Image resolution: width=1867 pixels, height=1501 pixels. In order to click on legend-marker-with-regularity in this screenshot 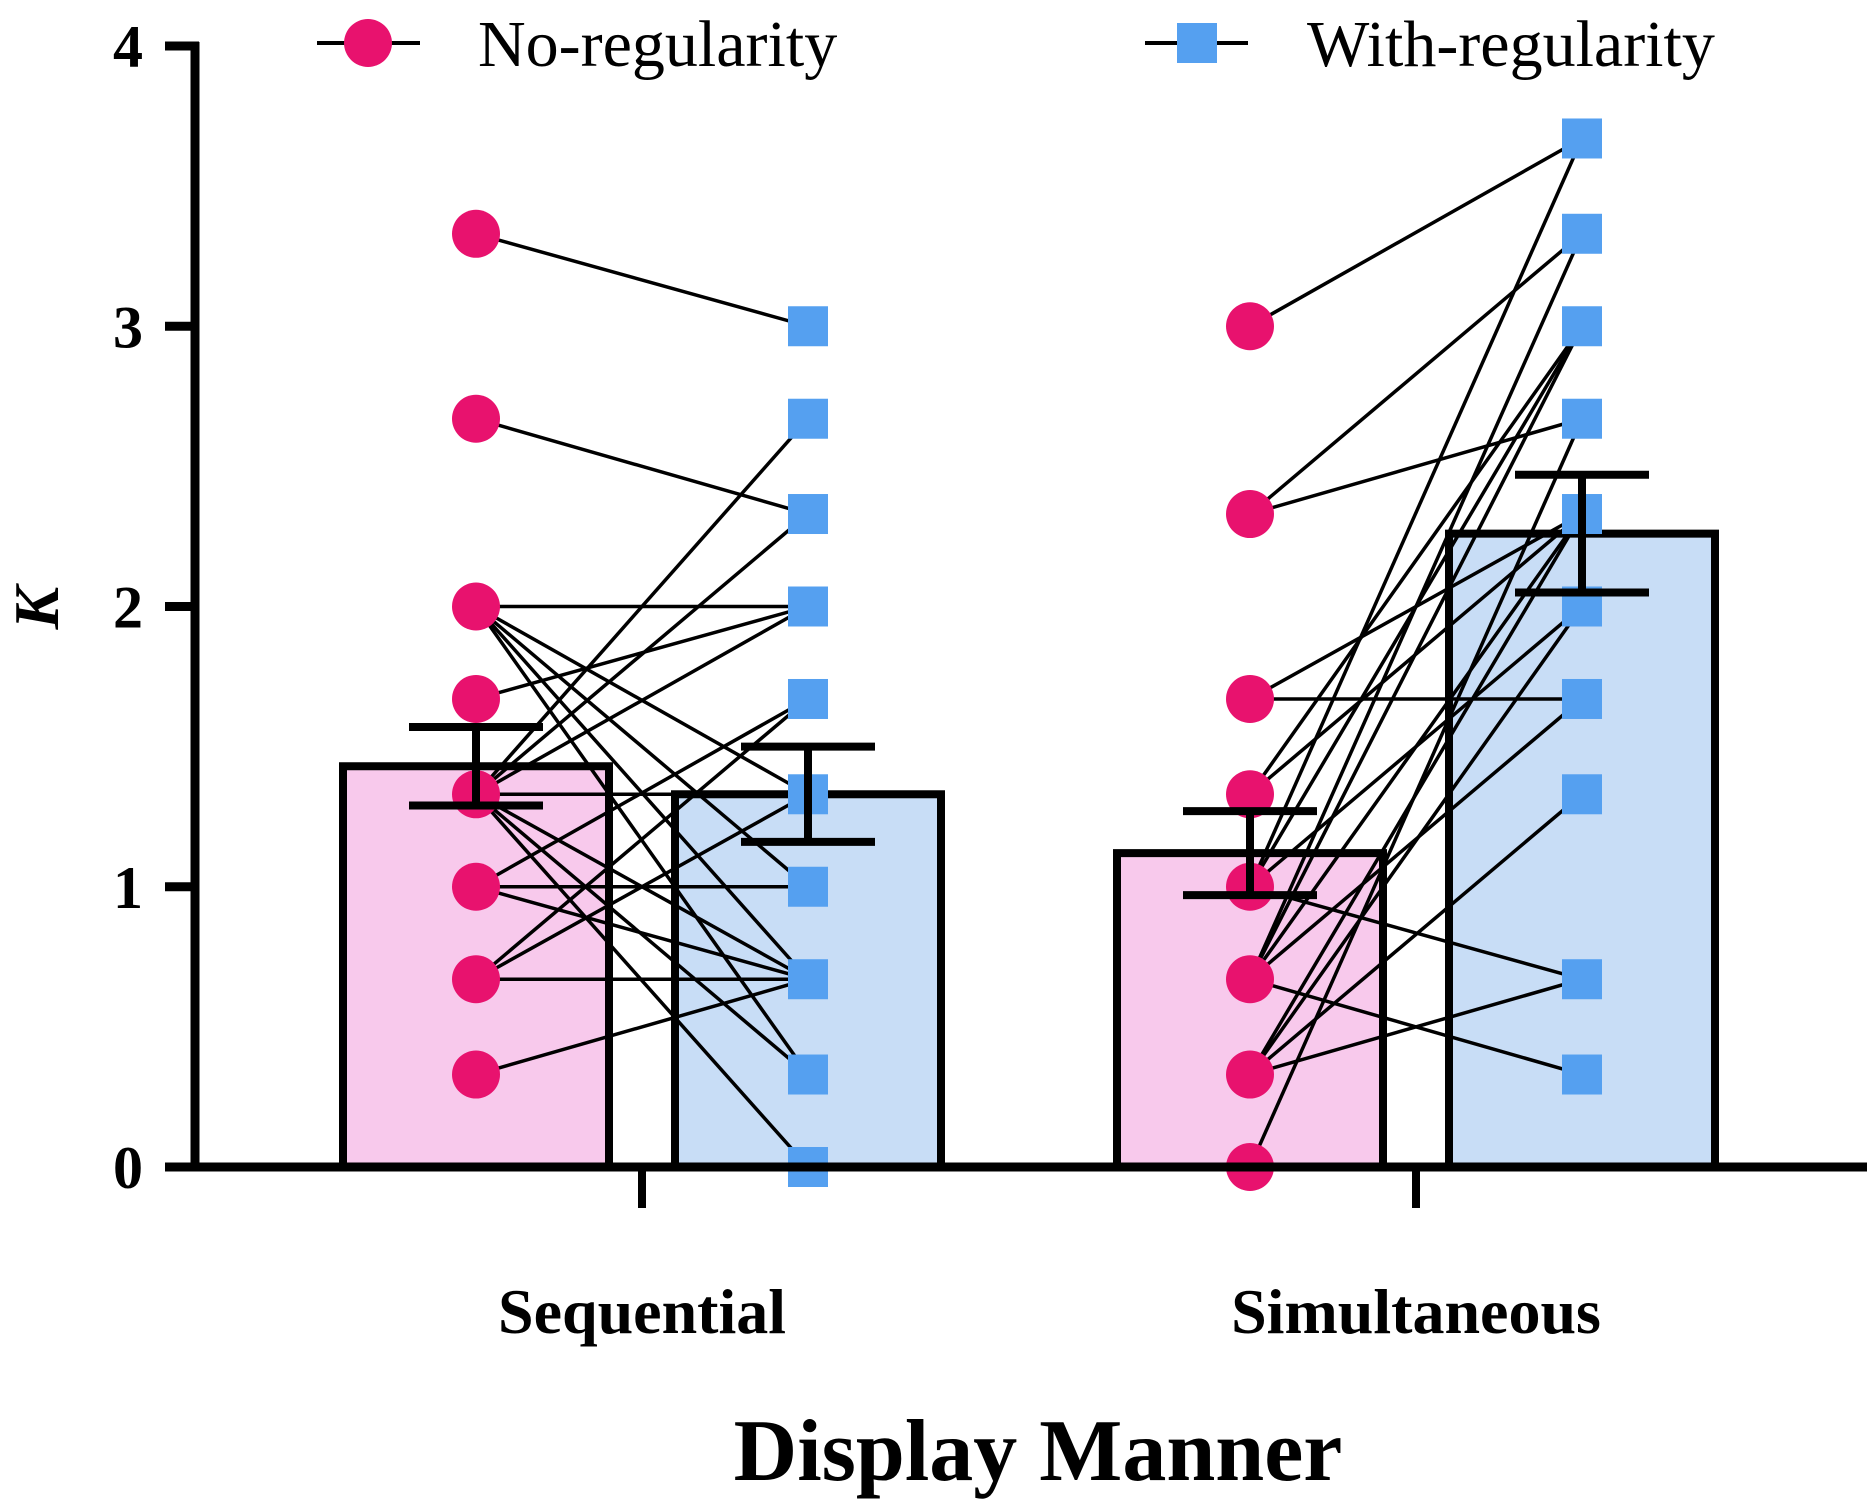, I will do `click(1197, 43)`.